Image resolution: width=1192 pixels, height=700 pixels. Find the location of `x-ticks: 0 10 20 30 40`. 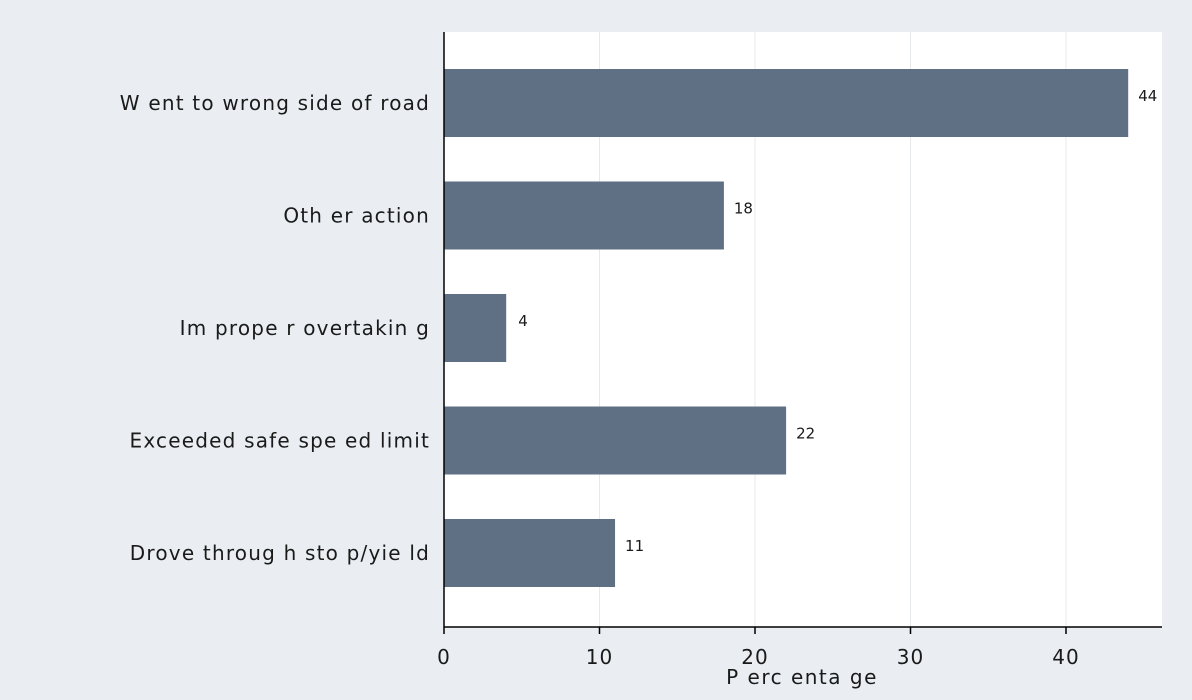

x-ticks: 0 10 20 30 40 is located at coordinates (758, 648).